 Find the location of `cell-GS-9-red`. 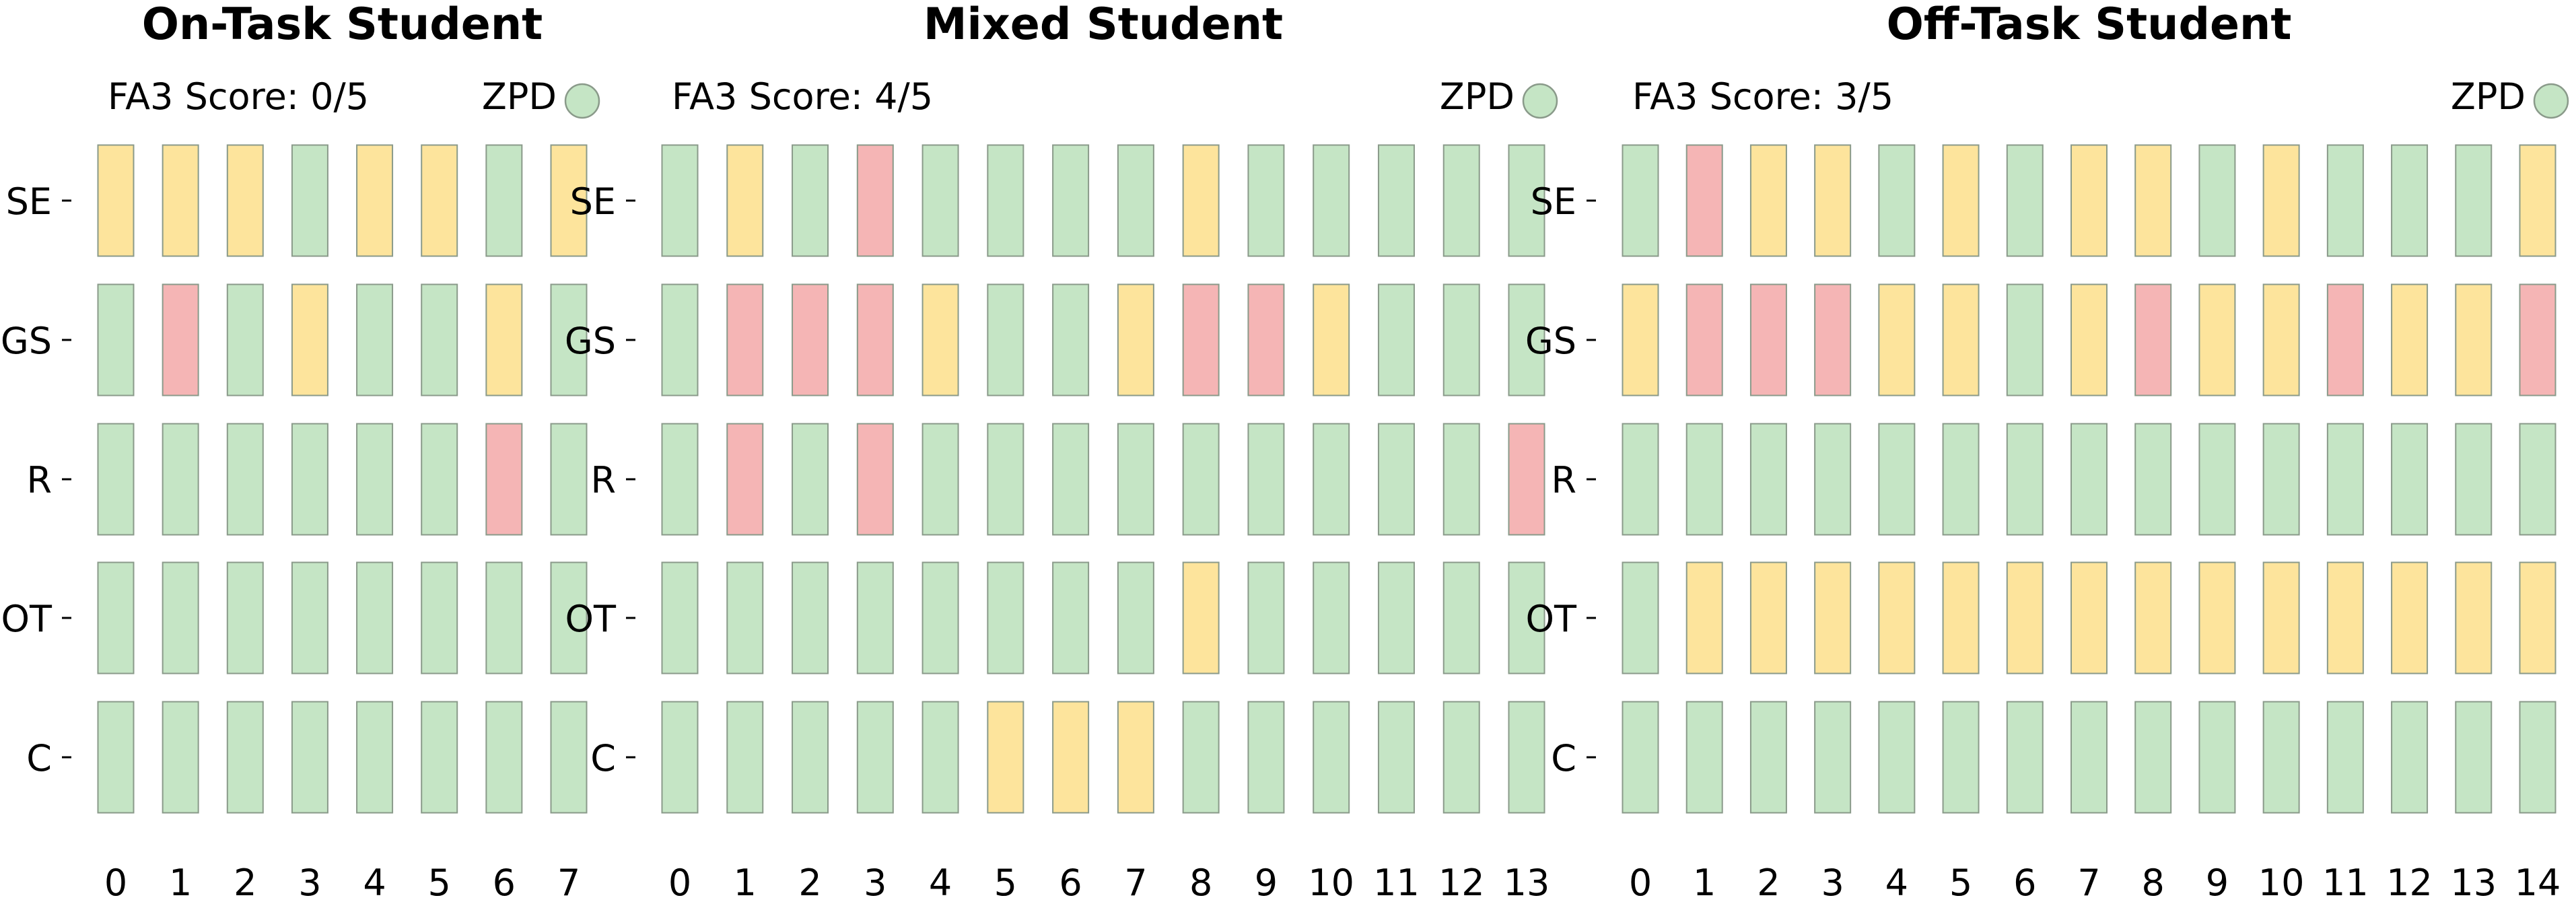

cell-GS-9-red is located at coordinates (1266, 339).